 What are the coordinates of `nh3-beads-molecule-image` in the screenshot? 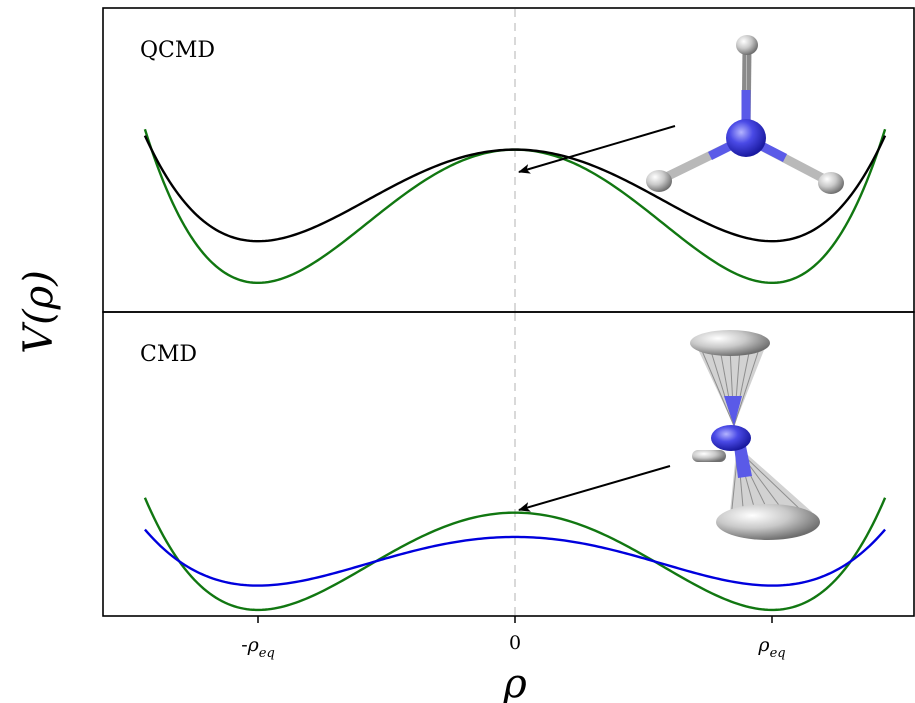 It's located at (755, 435).